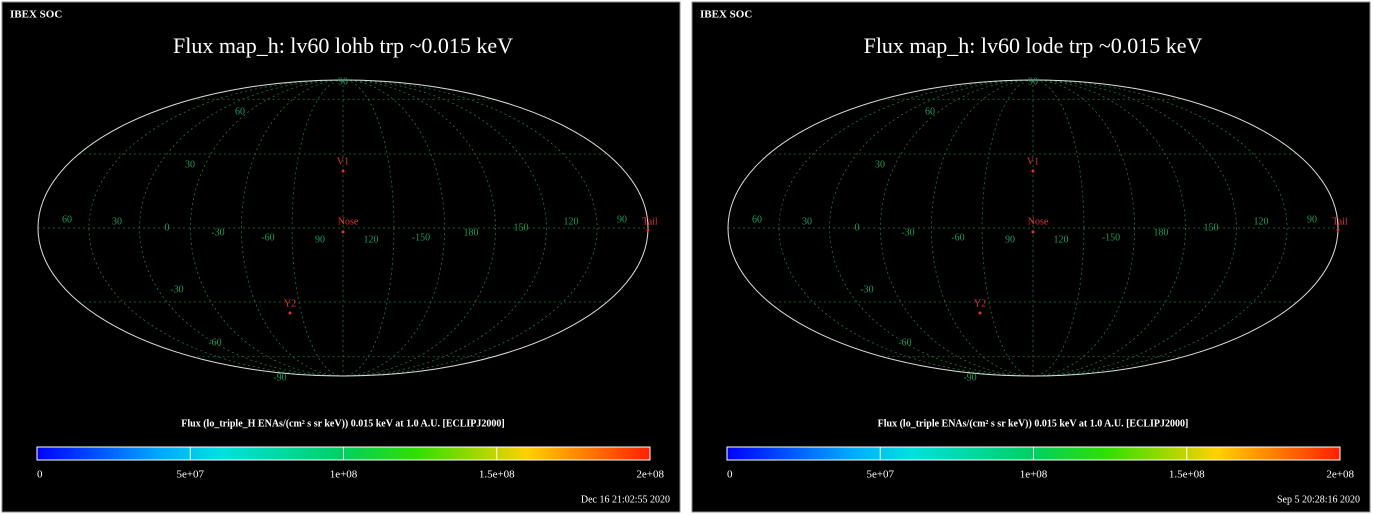  What do you see at coordinates (190, 475) in the screenshot?
I see `colorbar-tick-label: 5e+07` at bounding box center [190, 475].